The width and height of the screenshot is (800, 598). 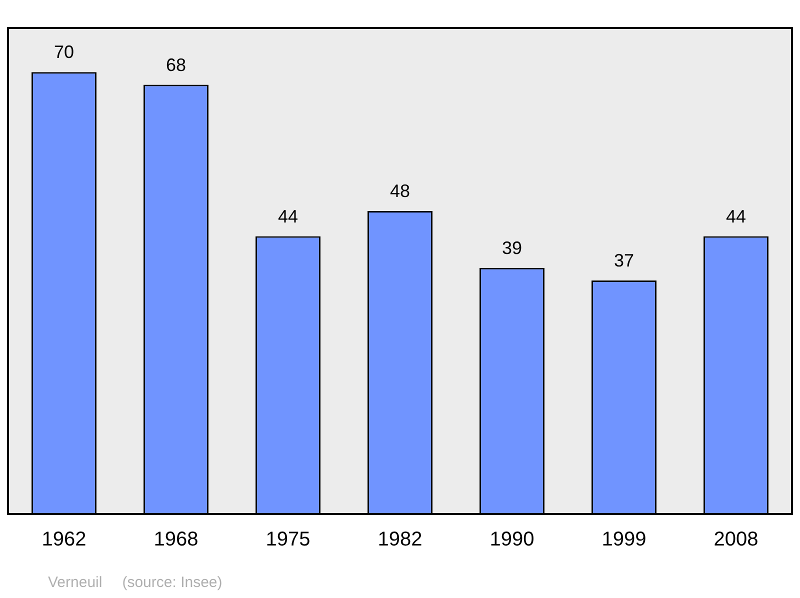 What do you see at coordinates (288, 539) in the screenshot?
I see `x-tick-label: 1975` at bounding box center [288, 539].